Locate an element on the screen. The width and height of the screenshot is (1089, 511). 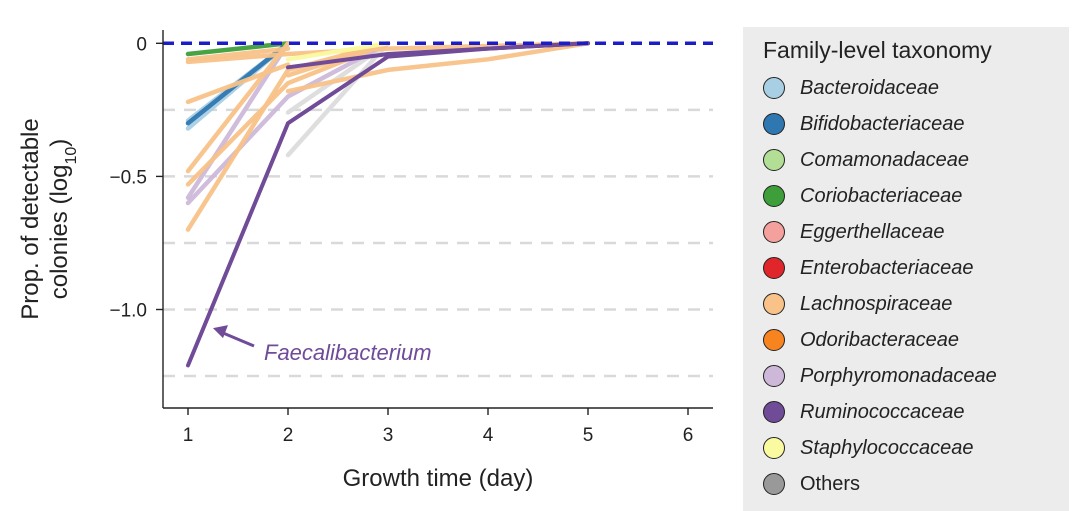
annotation-label: Faecalibacterium is located at coordinates (348, 352).